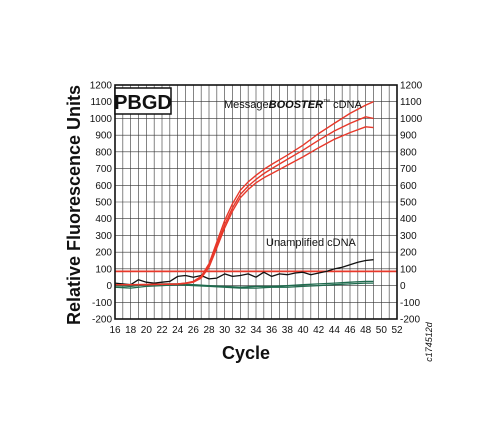 This screenshot has height=438, width=500. I want to click on y-tick-label-left: 400, so click(103, 219).